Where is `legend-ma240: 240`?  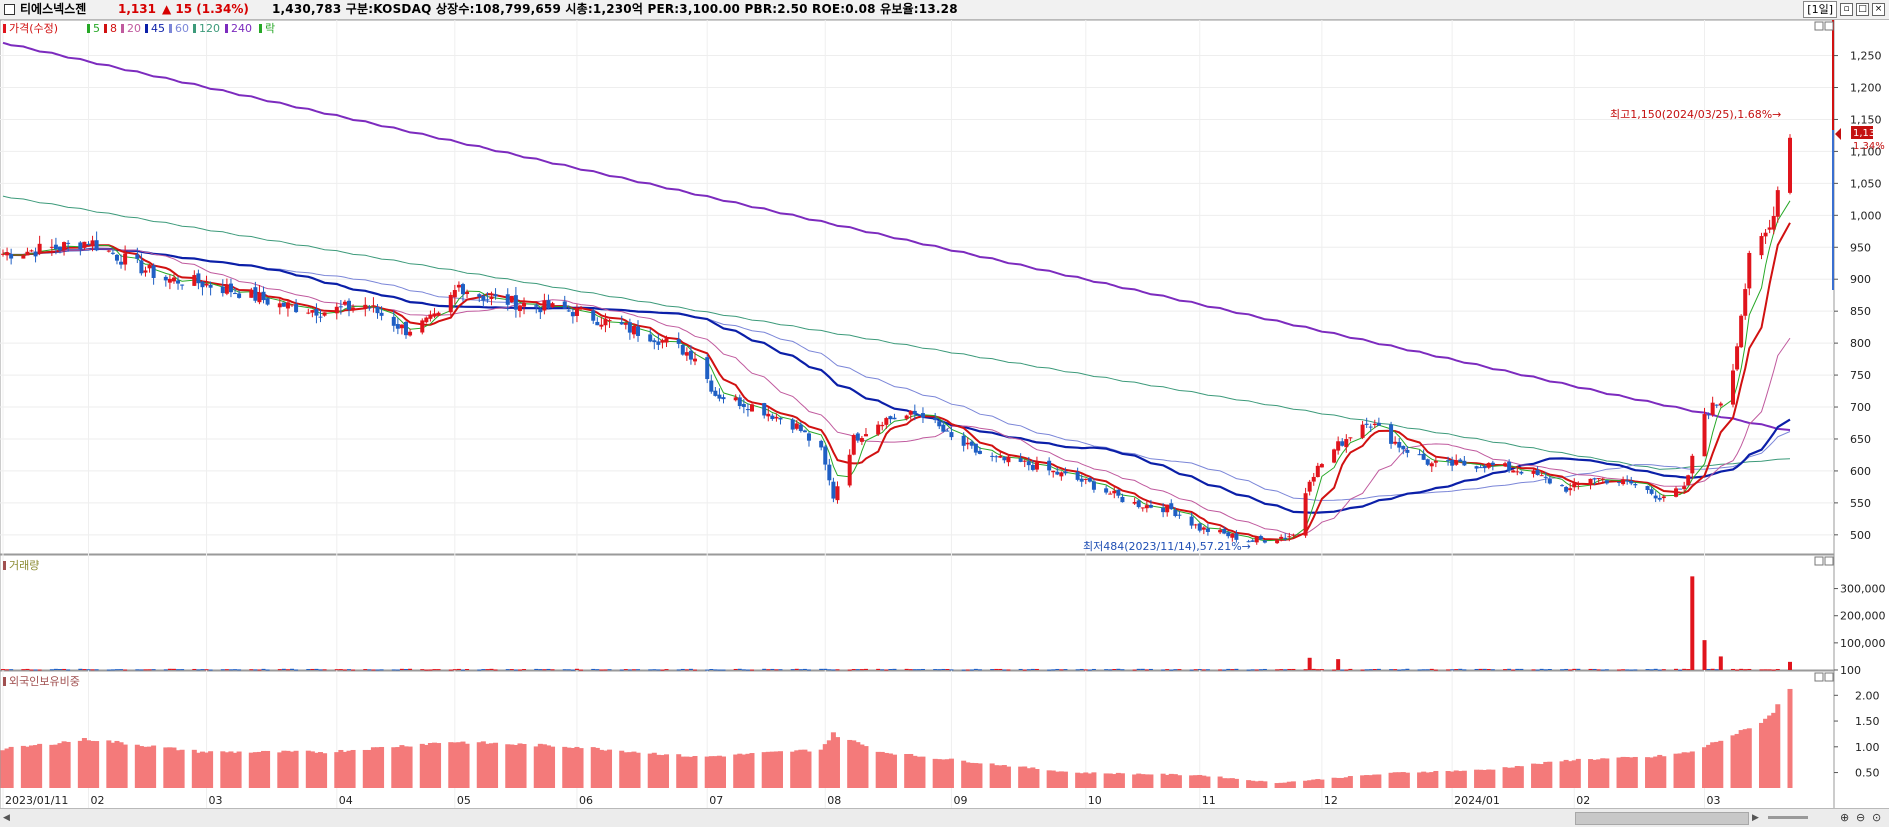
legend-ma240: 240 is located at coordinates (241, 28).